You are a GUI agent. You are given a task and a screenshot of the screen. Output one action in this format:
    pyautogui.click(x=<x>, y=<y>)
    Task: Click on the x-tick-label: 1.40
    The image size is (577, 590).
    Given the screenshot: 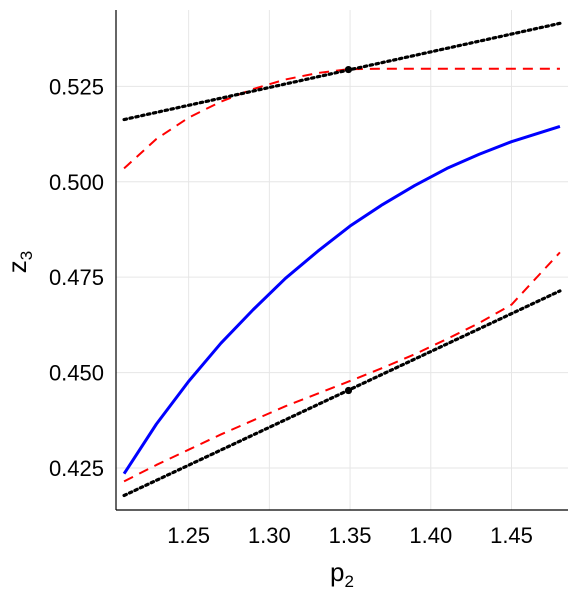 What is the action you would take?
    pyautogui.click(x=430, y=535)
    